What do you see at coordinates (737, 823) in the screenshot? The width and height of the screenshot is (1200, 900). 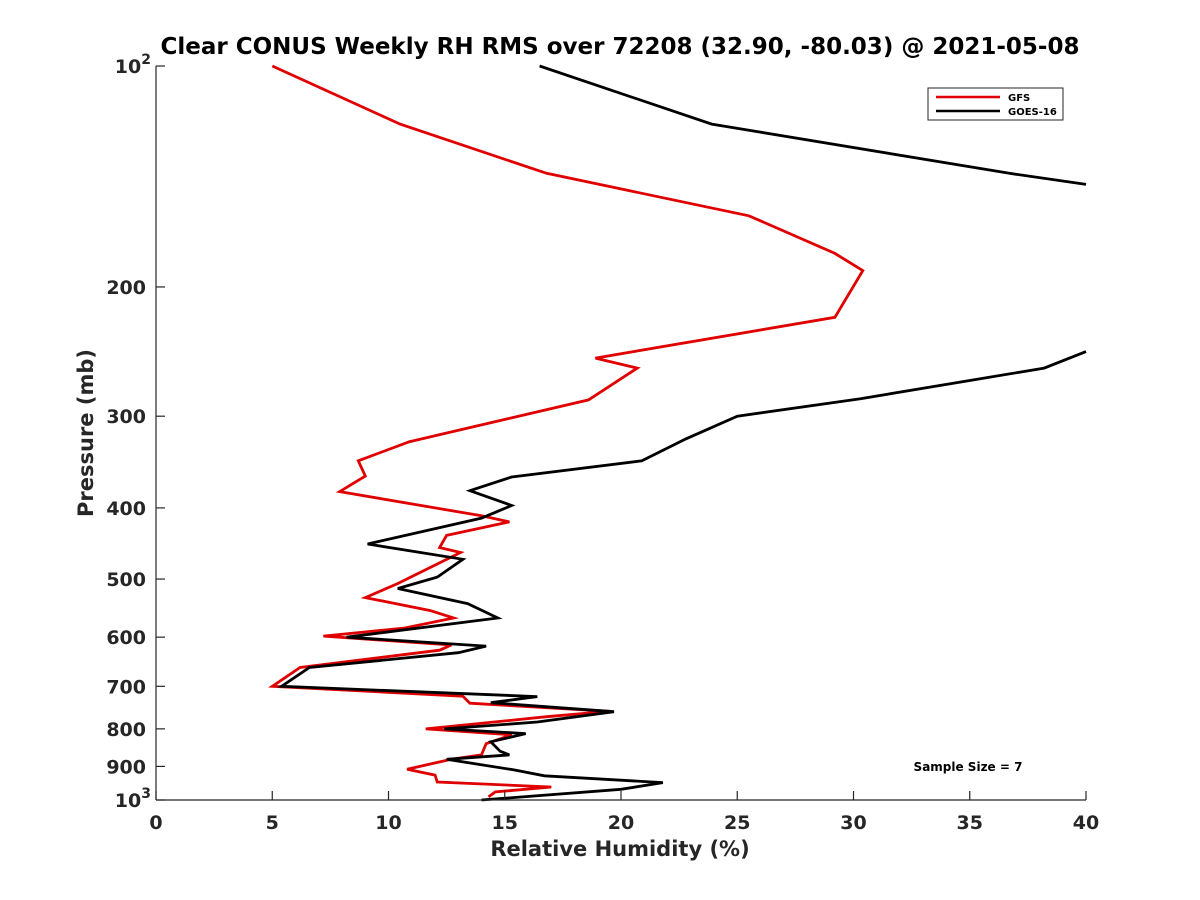 I see `x-tick-label: 25` at bounding box center [737, 823].